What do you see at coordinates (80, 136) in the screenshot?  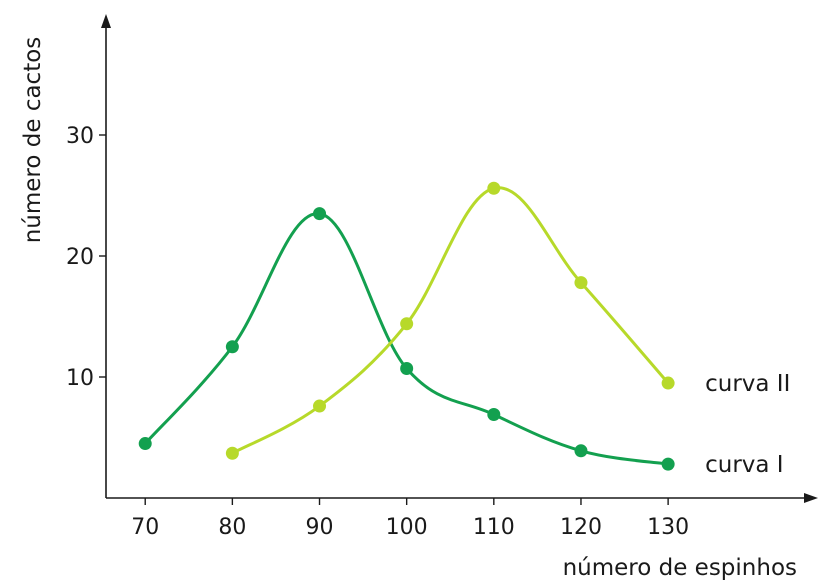 I see `y-tick-label: 30` at bounding box center [80, 136].